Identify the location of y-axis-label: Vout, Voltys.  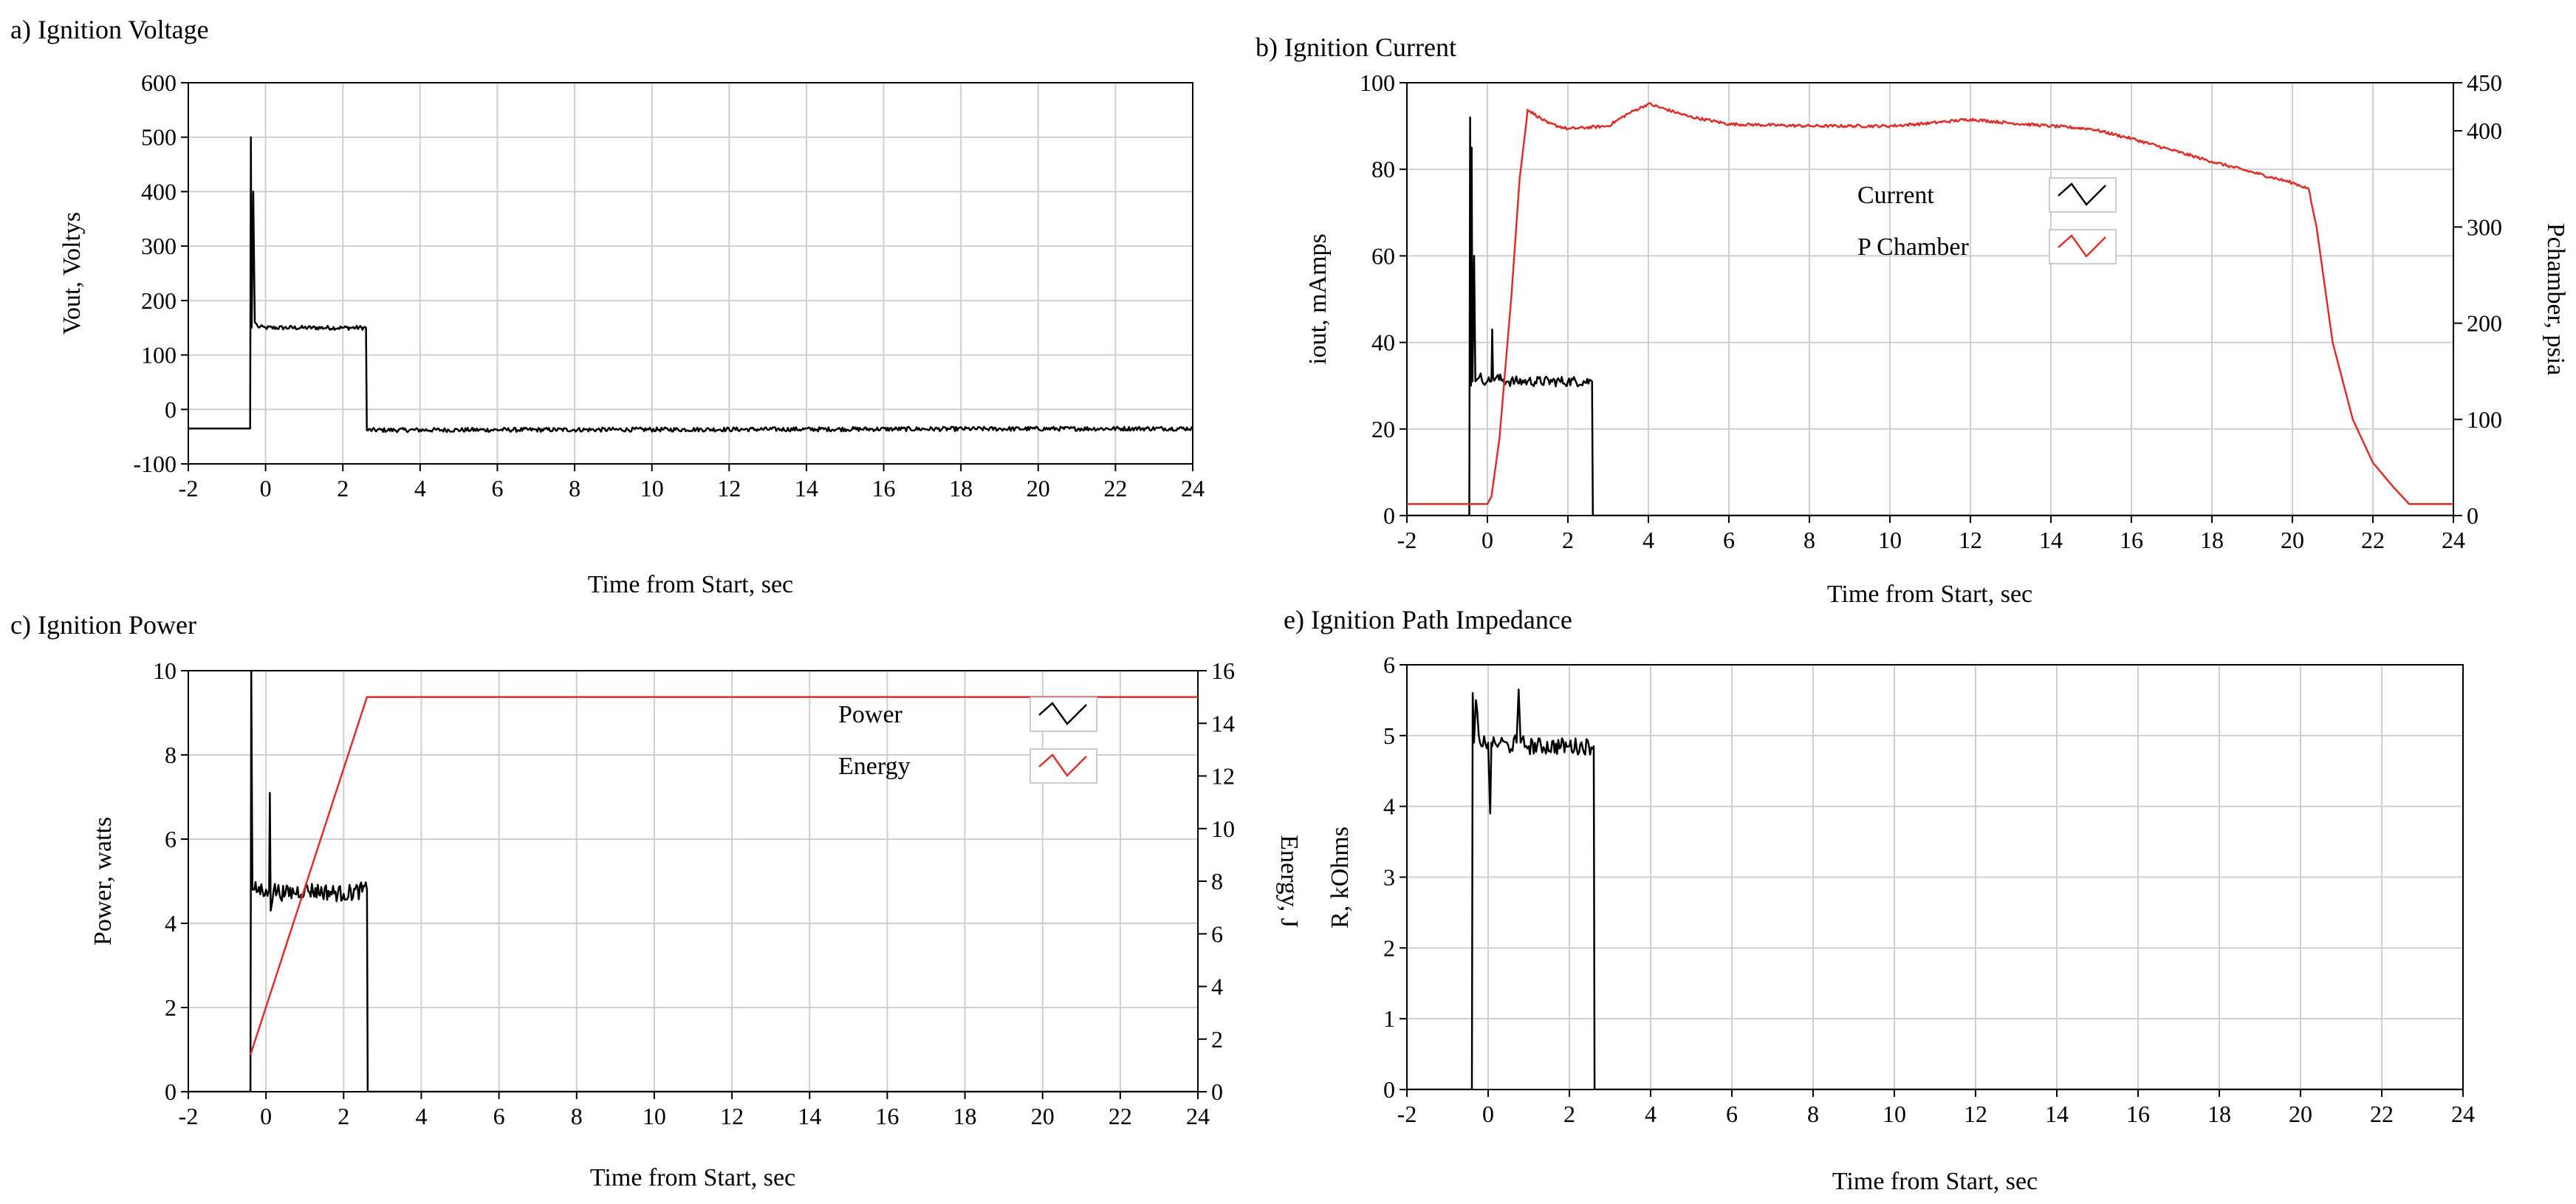
(72, 273).